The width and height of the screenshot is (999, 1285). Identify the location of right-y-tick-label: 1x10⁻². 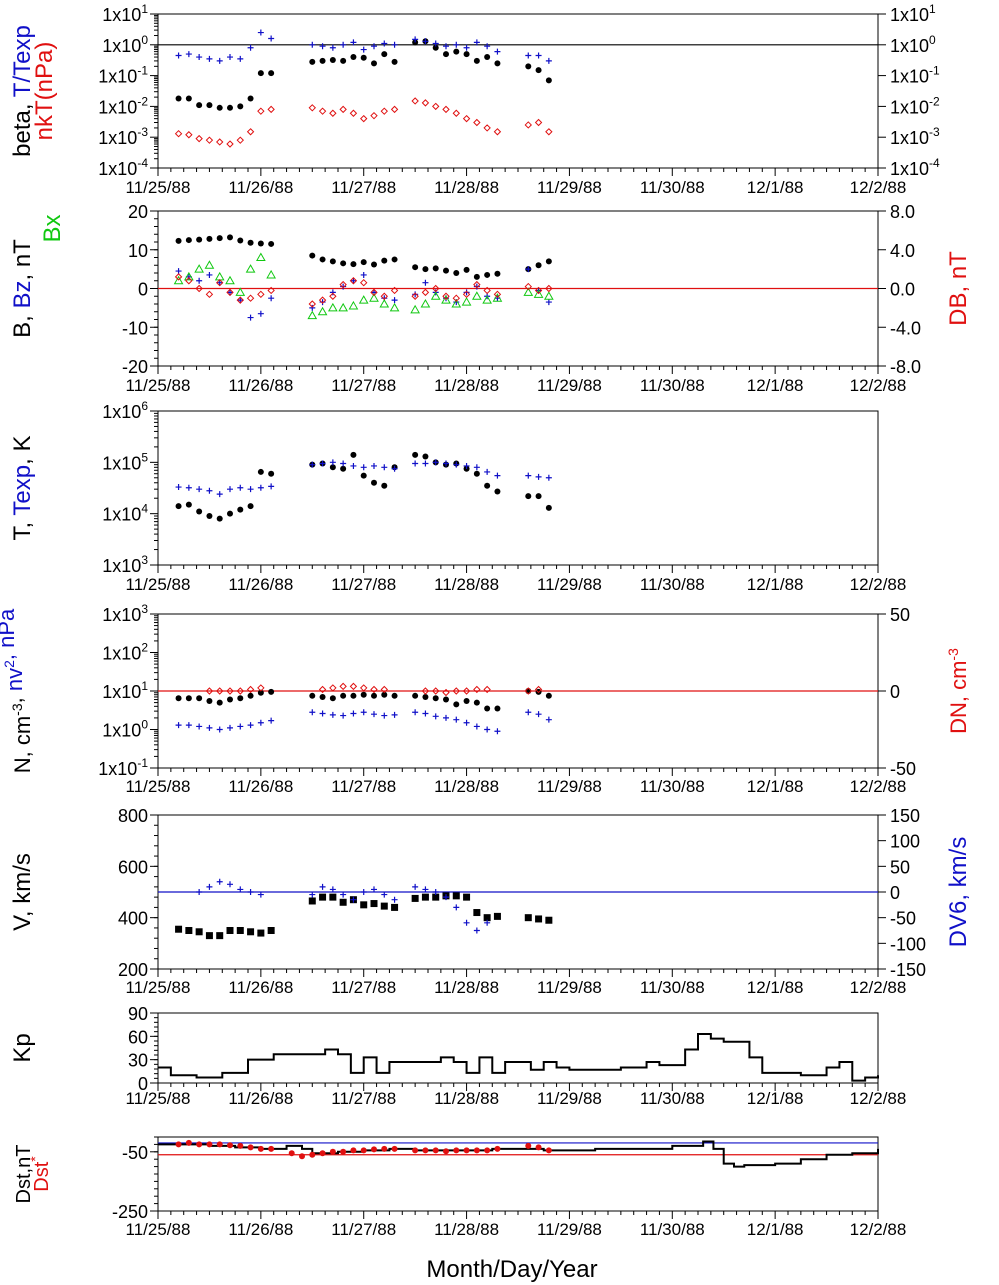
(915, 105).